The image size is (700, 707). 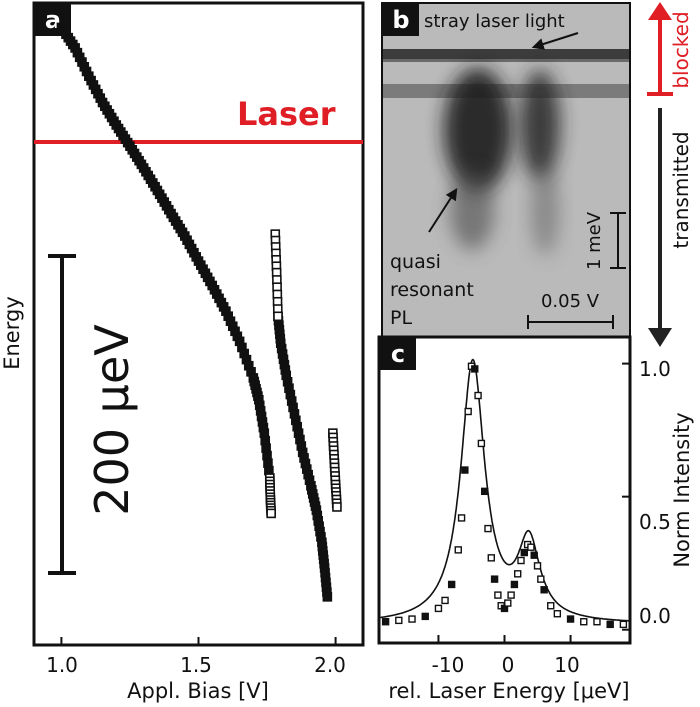 I want to click on energy-scale-label: 200 μeV, so click(x=112, y=420).